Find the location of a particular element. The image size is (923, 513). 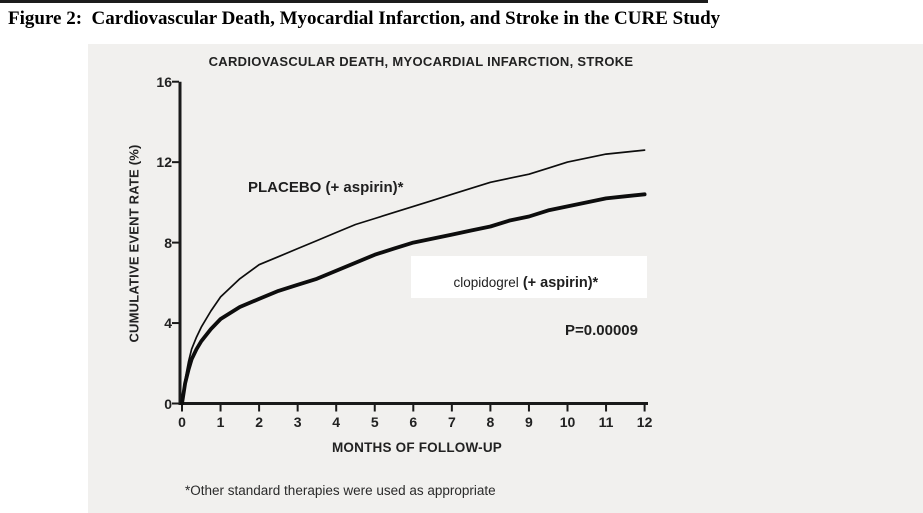

x-tick-label: 6 is located at coordinates (413, 422).